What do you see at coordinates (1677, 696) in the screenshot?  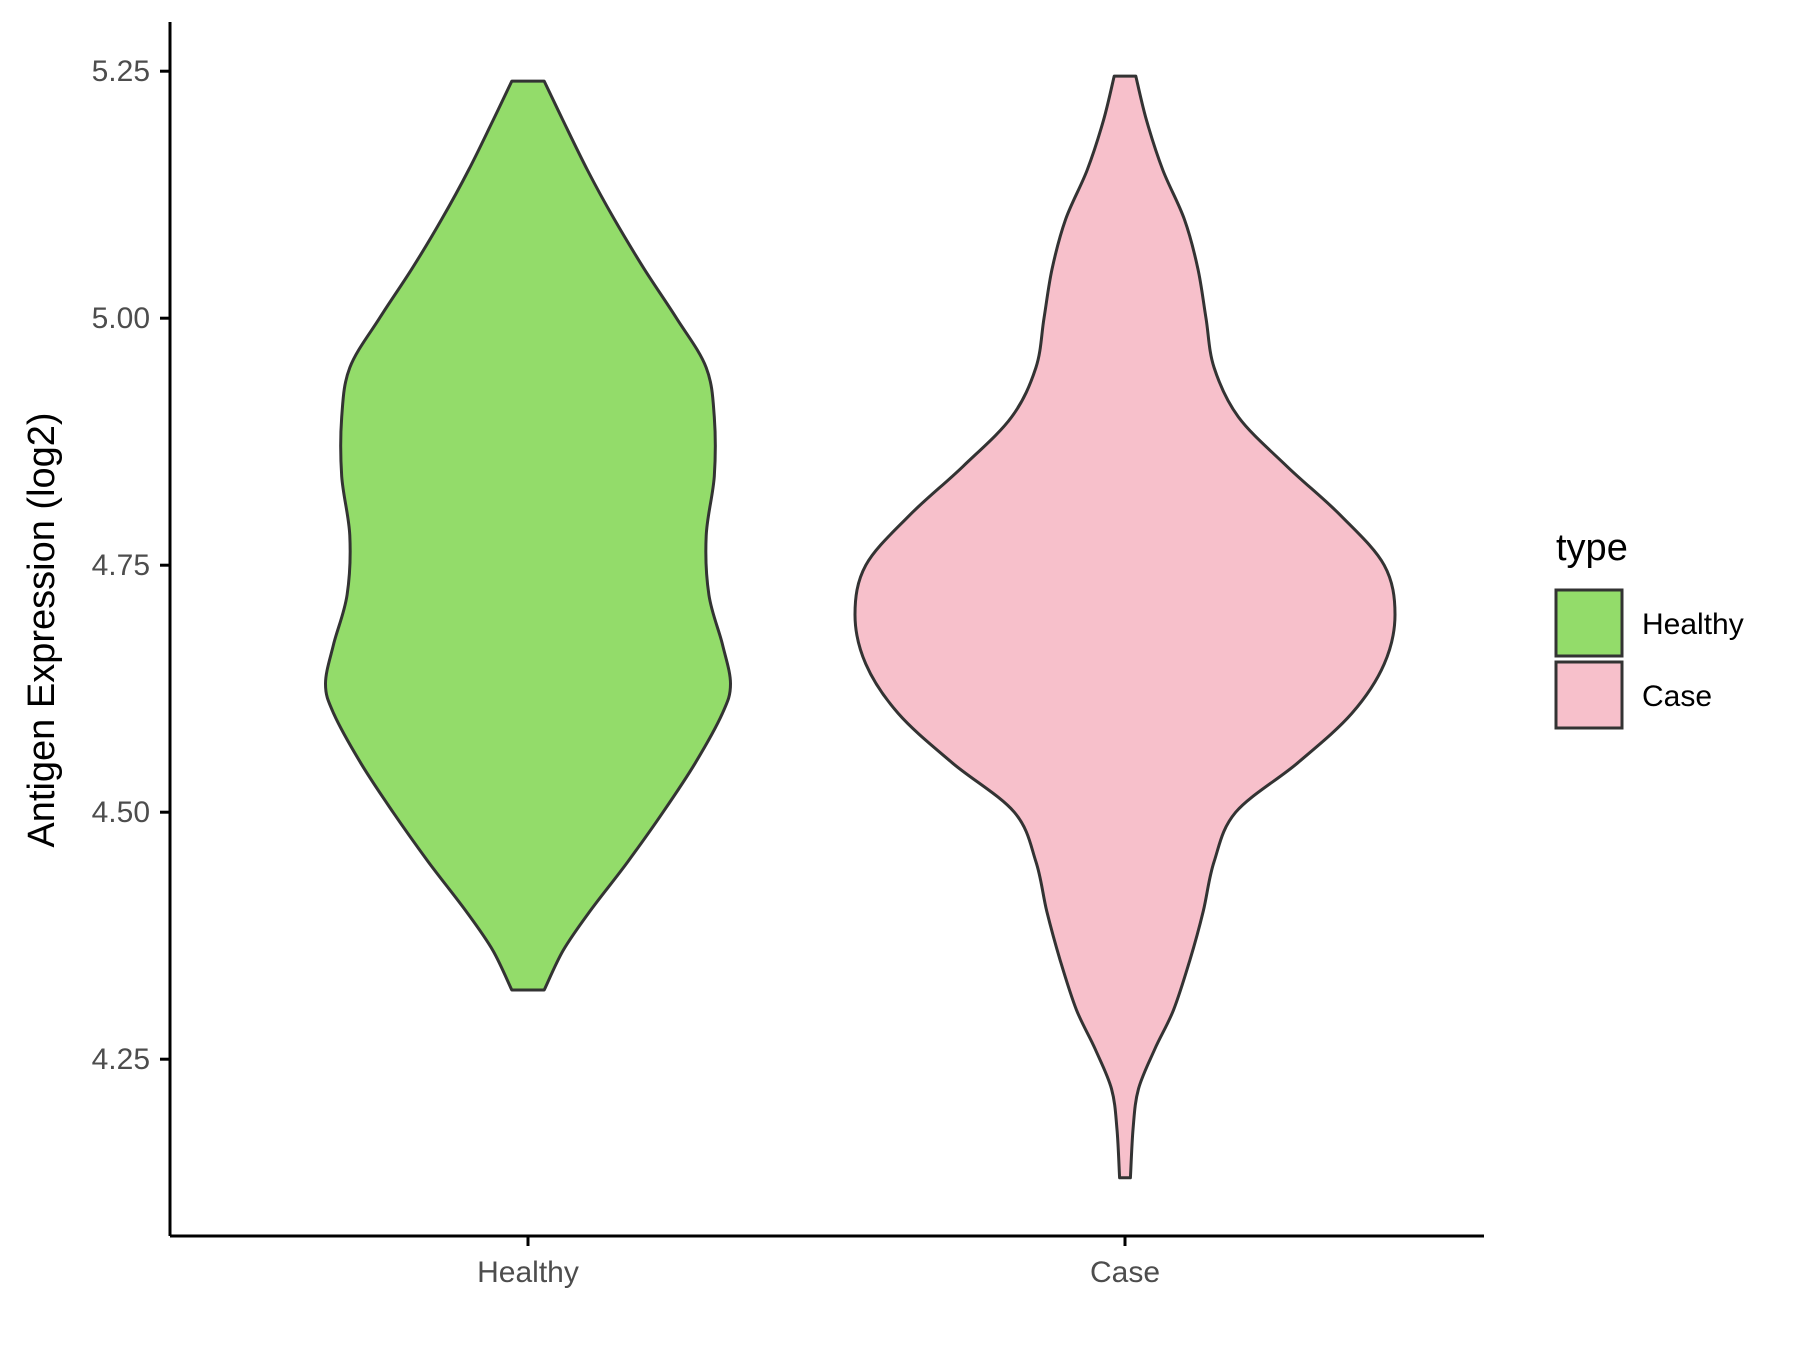 I see `legend-label: Case` at bounding box center [1677, 696].